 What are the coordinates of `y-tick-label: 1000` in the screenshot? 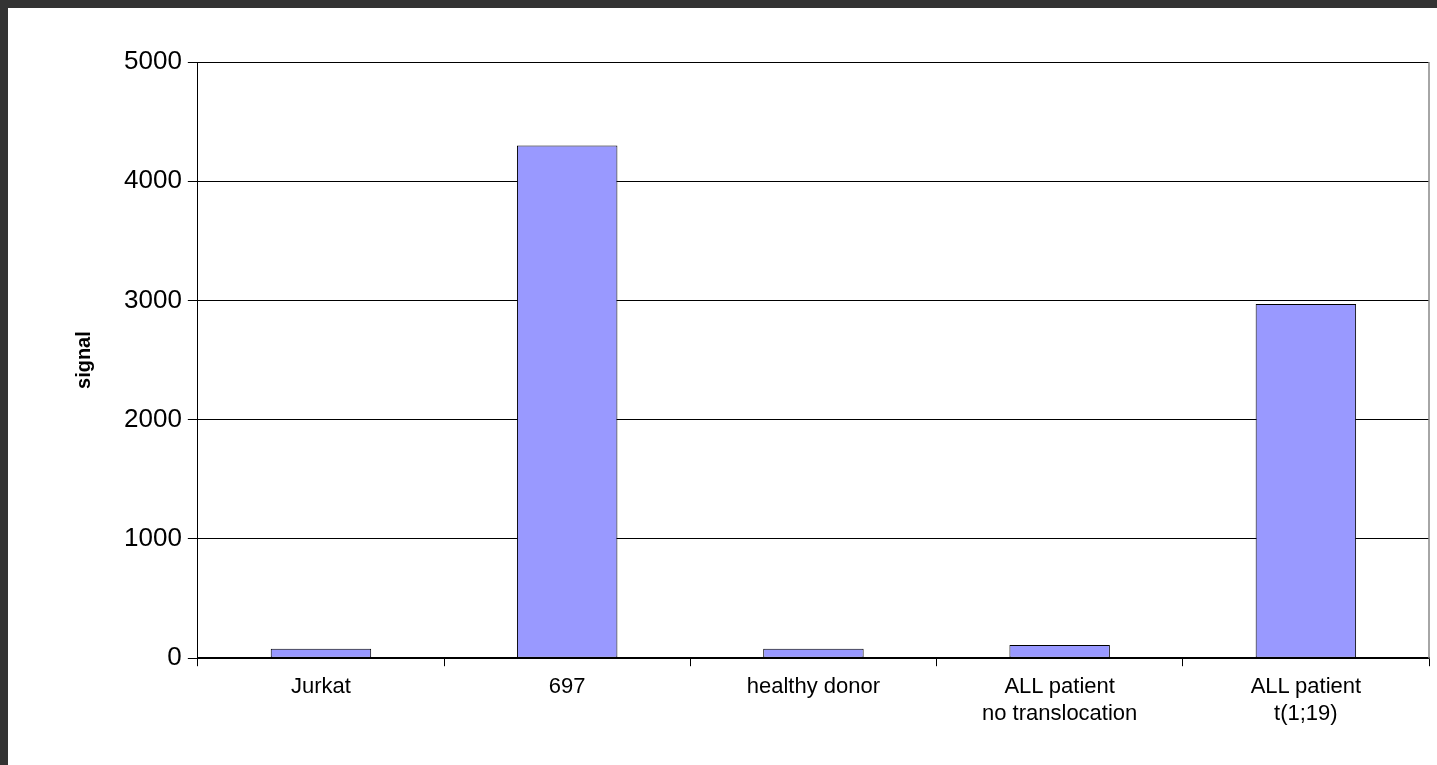 It's located at (153, 537).